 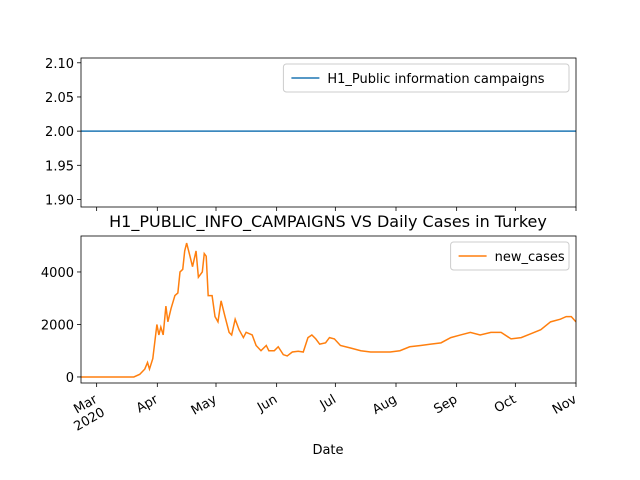 What do you see at coordinates (57, 273) in the screenshot?
I see `y-tick-label: 4000` at bounding box center [57, 273].